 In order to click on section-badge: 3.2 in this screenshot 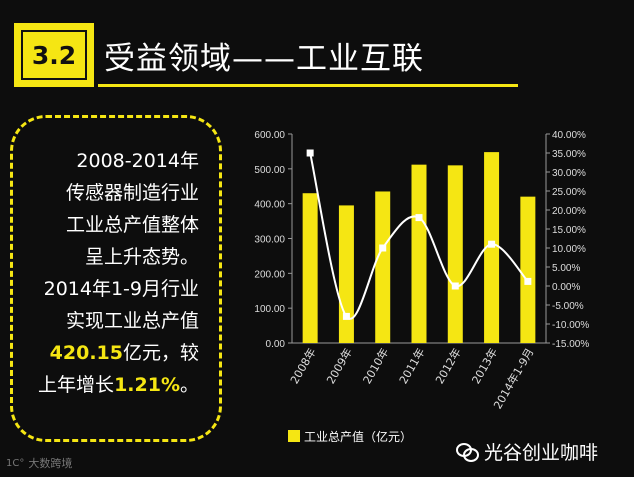, I will do `click(54, 55)`.